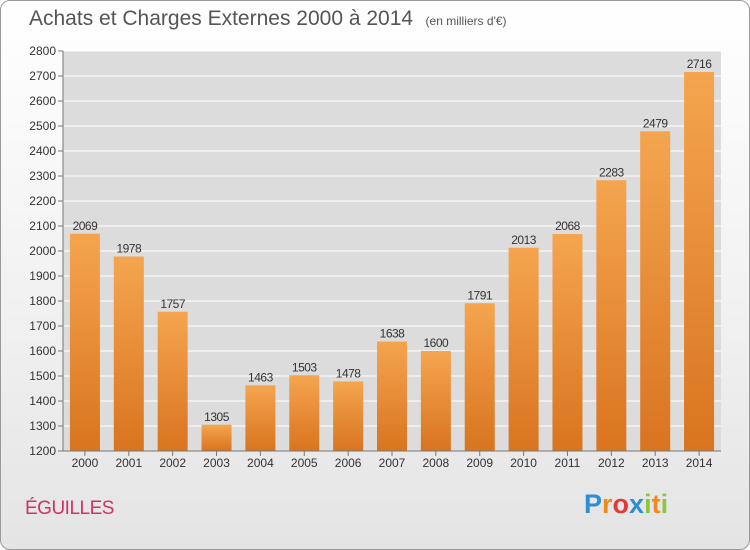 The image size is (750, 550). What do you see at coordinates (524, 240) in the screenshot?
I see `bar-value-label: 2013` at bounding box center [524, 240].